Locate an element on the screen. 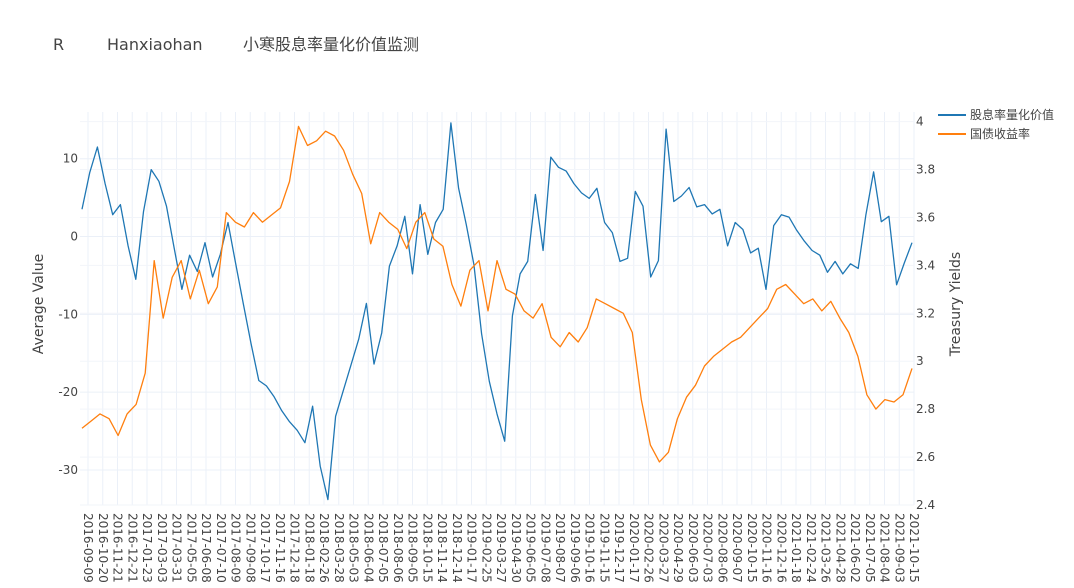 The width and height of the screenshot is (1074, 588). x-tick-label: 2019-01-17 is located at coordinates (472, 548).